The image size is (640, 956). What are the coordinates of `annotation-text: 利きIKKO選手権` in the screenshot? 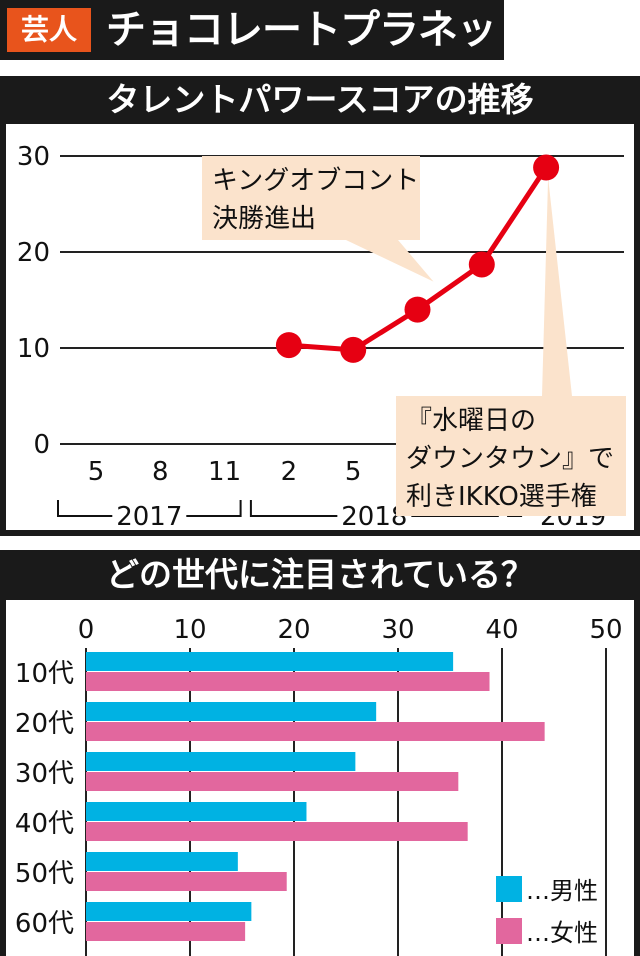 It's located at (501, 497).